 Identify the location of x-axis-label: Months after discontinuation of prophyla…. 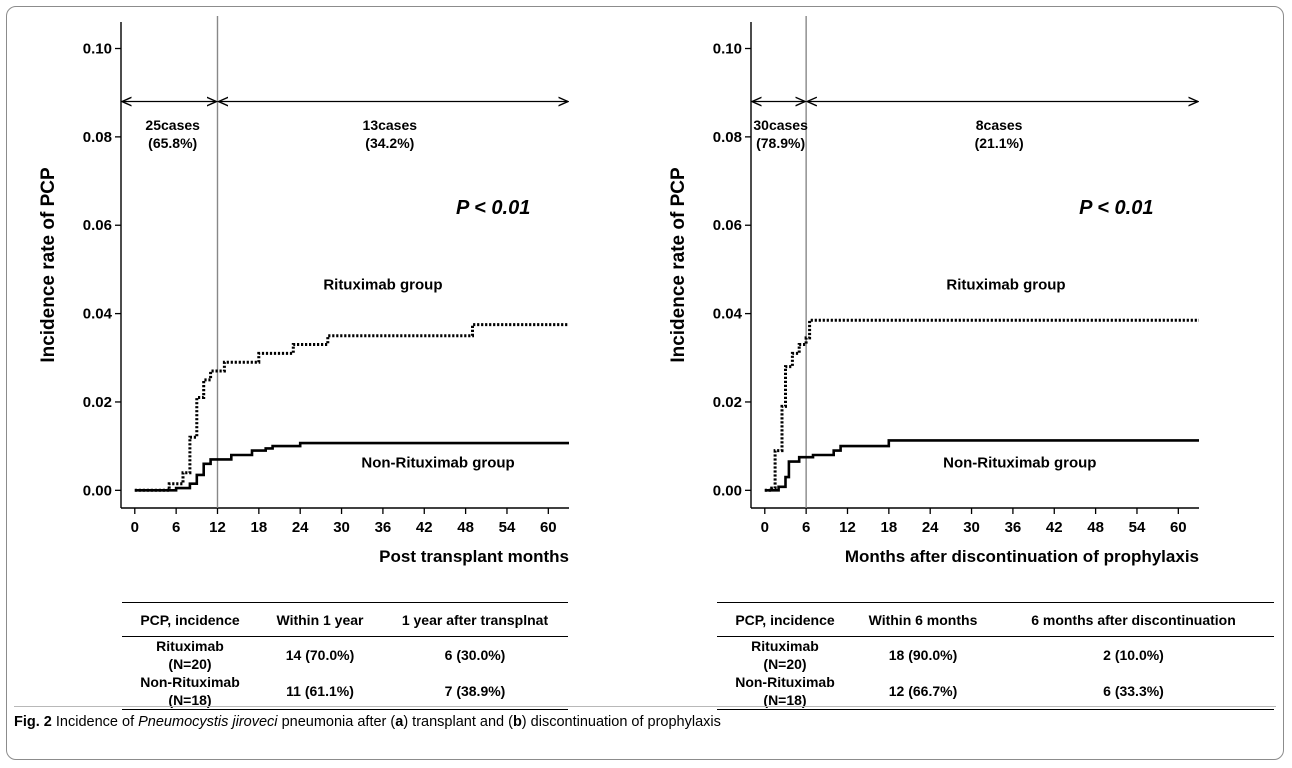
(1022, 556).